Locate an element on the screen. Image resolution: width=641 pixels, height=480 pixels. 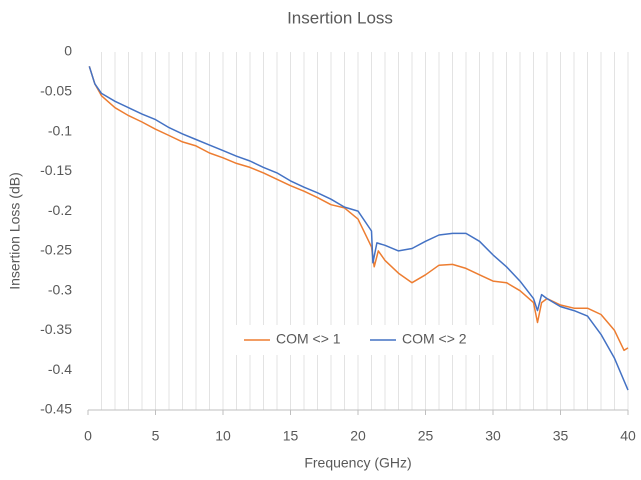
y-tick-label: -0.45 is located at coordinates (56, 409).